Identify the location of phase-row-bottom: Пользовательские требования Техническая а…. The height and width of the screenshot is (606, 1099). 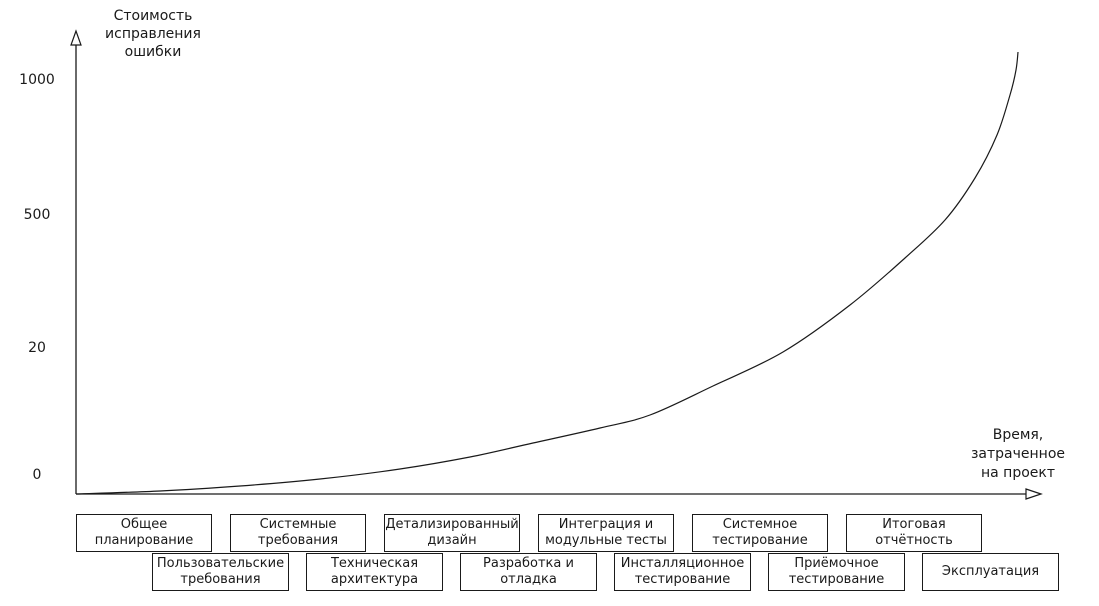
(605, 572).